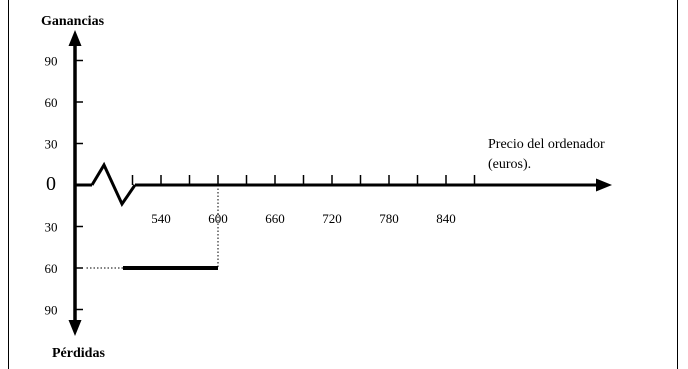 Image resolution: width=688 pixels, height=369 pixels. I want to click on x-axis-label-line1: Precio del ordenador, so click(546, 144).